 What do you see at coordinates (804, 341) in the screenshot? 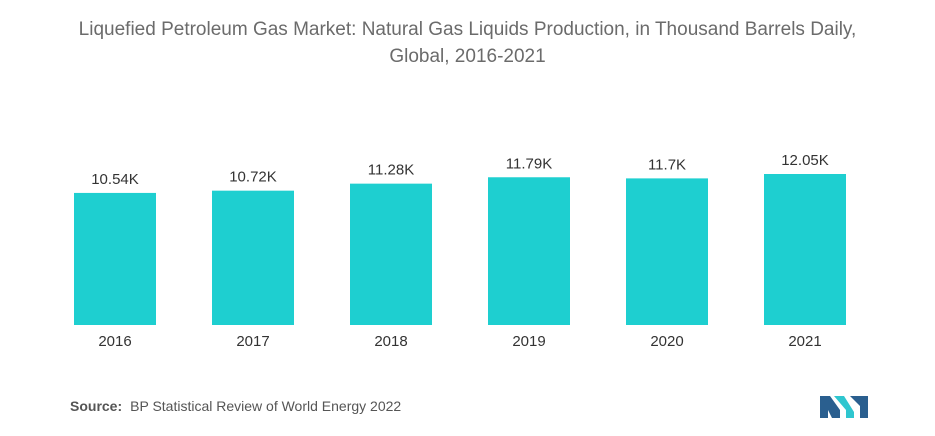
I see `x-tick-label-2021: 2021` at bounding box center [804, 341].